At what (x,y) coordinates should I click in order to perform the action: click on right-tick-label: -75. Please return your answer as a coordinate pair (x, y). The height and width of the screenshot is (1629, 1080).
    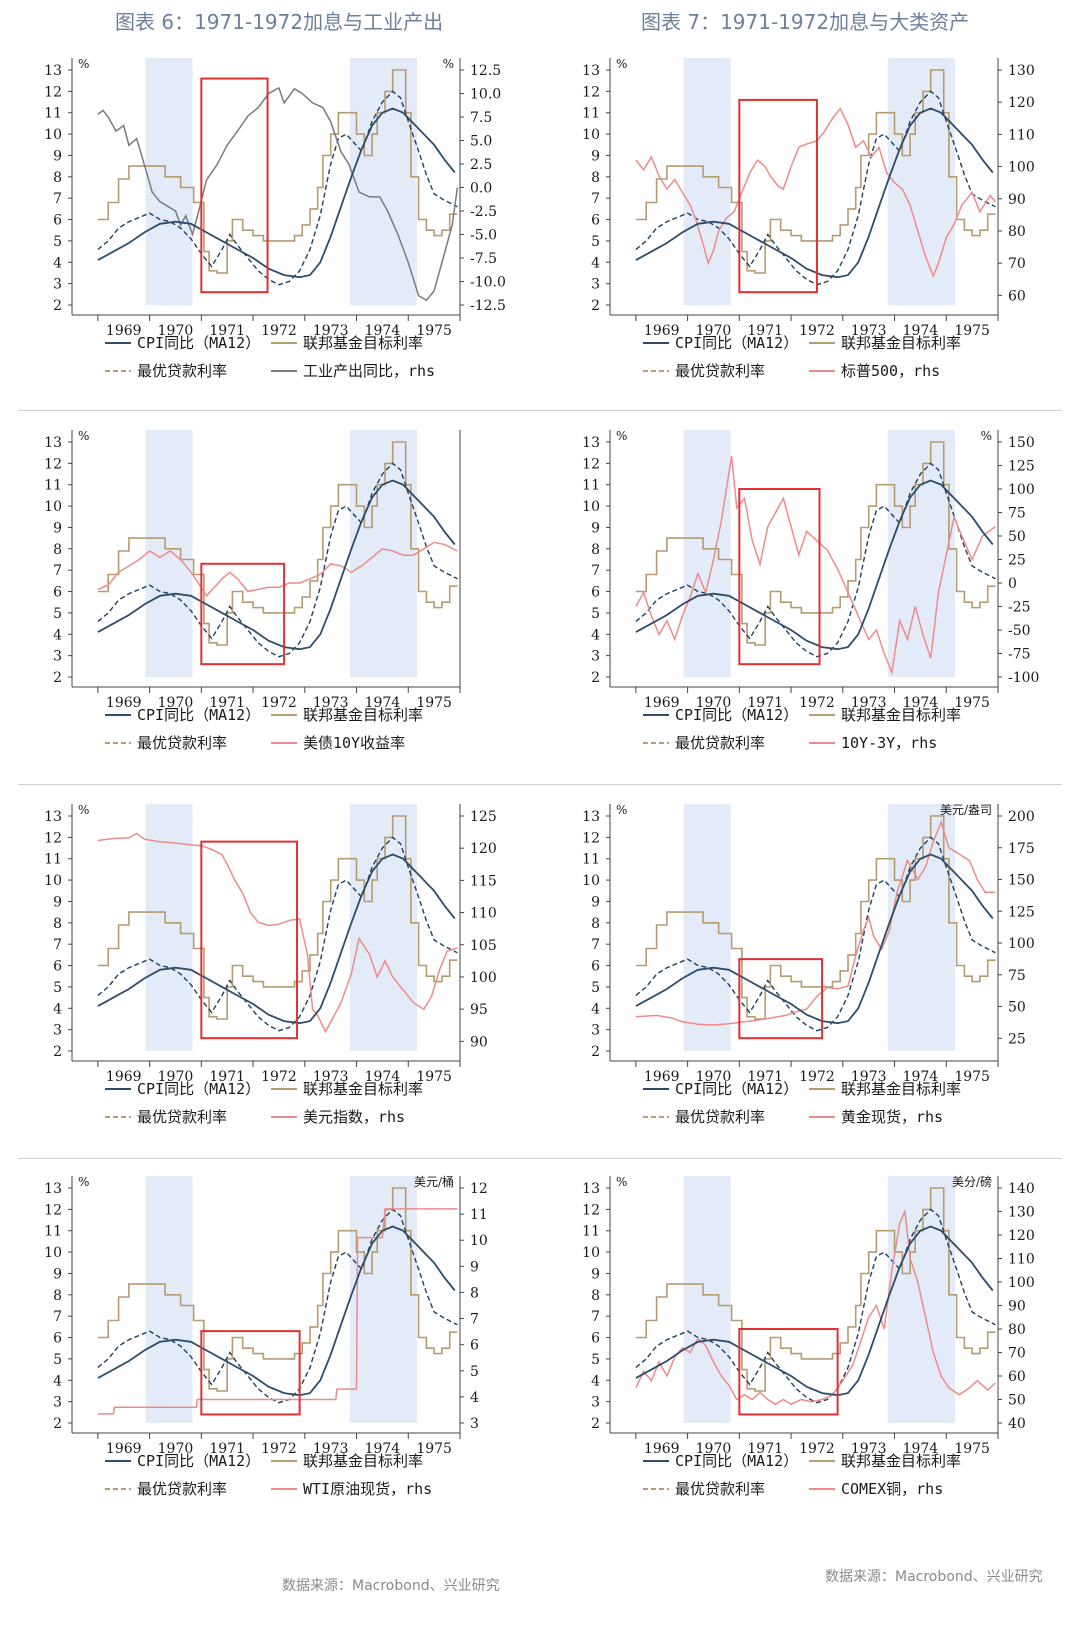
    Looking at the image, I should click on (1019, 655).